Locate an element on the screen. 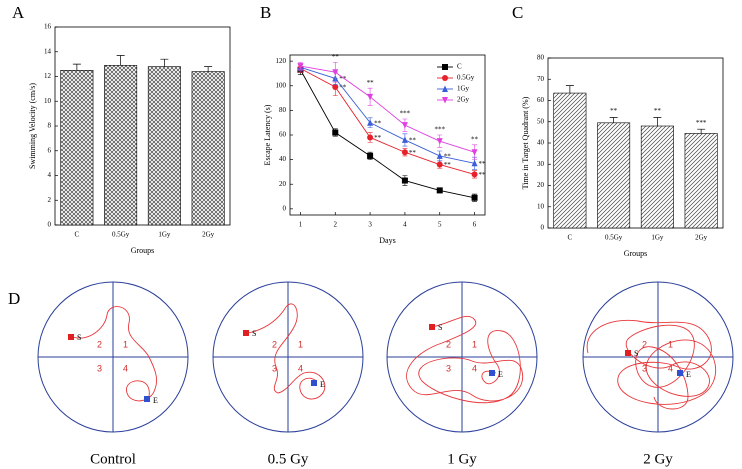 This screenshot has width=742, height=469. legend-label: 1Gy is located at coordinates (463, 89).